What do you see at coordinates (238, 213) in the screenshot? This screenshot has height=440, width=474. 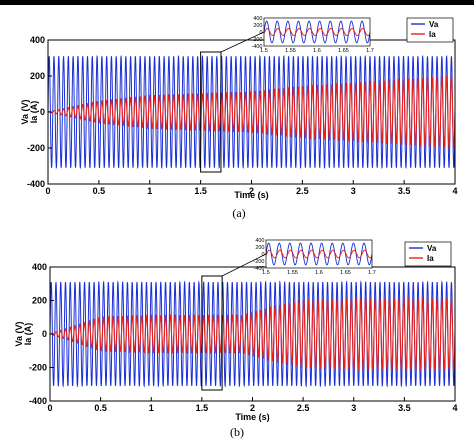 I see `figure-caption: (a)` at bounding box center [238, 213].